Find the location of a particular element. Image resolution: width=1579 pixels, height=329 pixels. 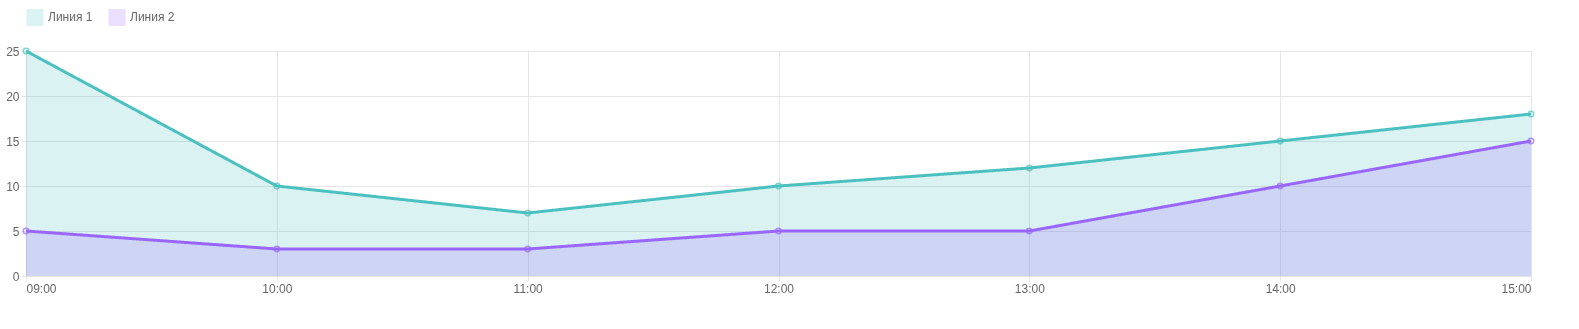

x-tick-label: 14:00 is located at coordinates (1281, 288).